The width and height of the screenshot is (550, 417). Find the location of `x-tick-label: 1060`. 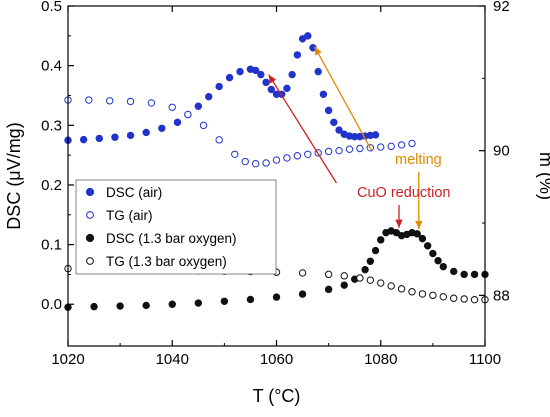

x-tick-label: 1060 is located at coordinates (276, 359).